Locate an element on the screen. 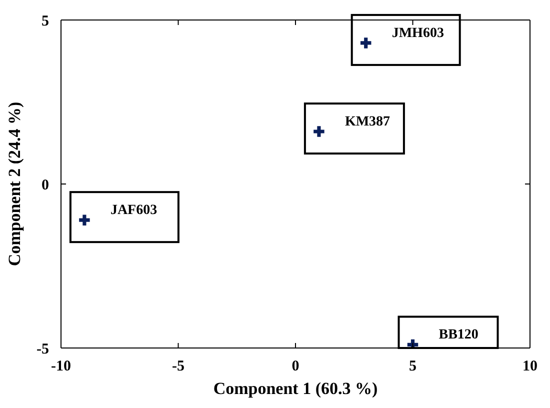  x-tick-label: 10 is located at coordinates (530, 366).